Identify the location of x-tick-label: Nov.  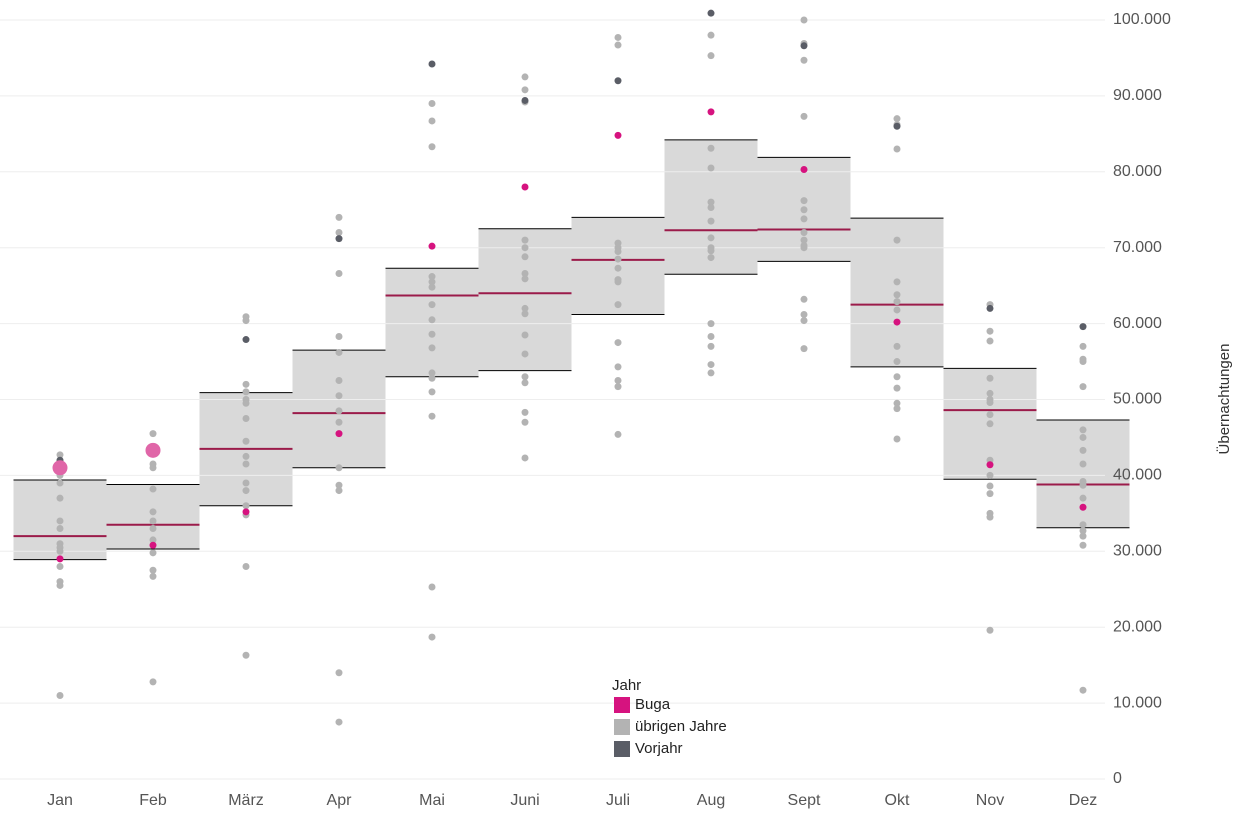
(990, 800).